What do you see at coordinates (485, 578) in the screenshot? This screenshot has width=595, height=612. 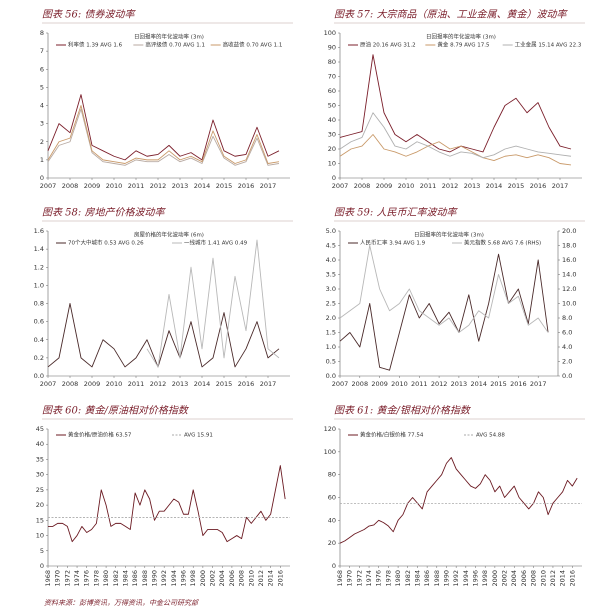 I see `x-tick-label: 1998` at bounding box center [485, 578].